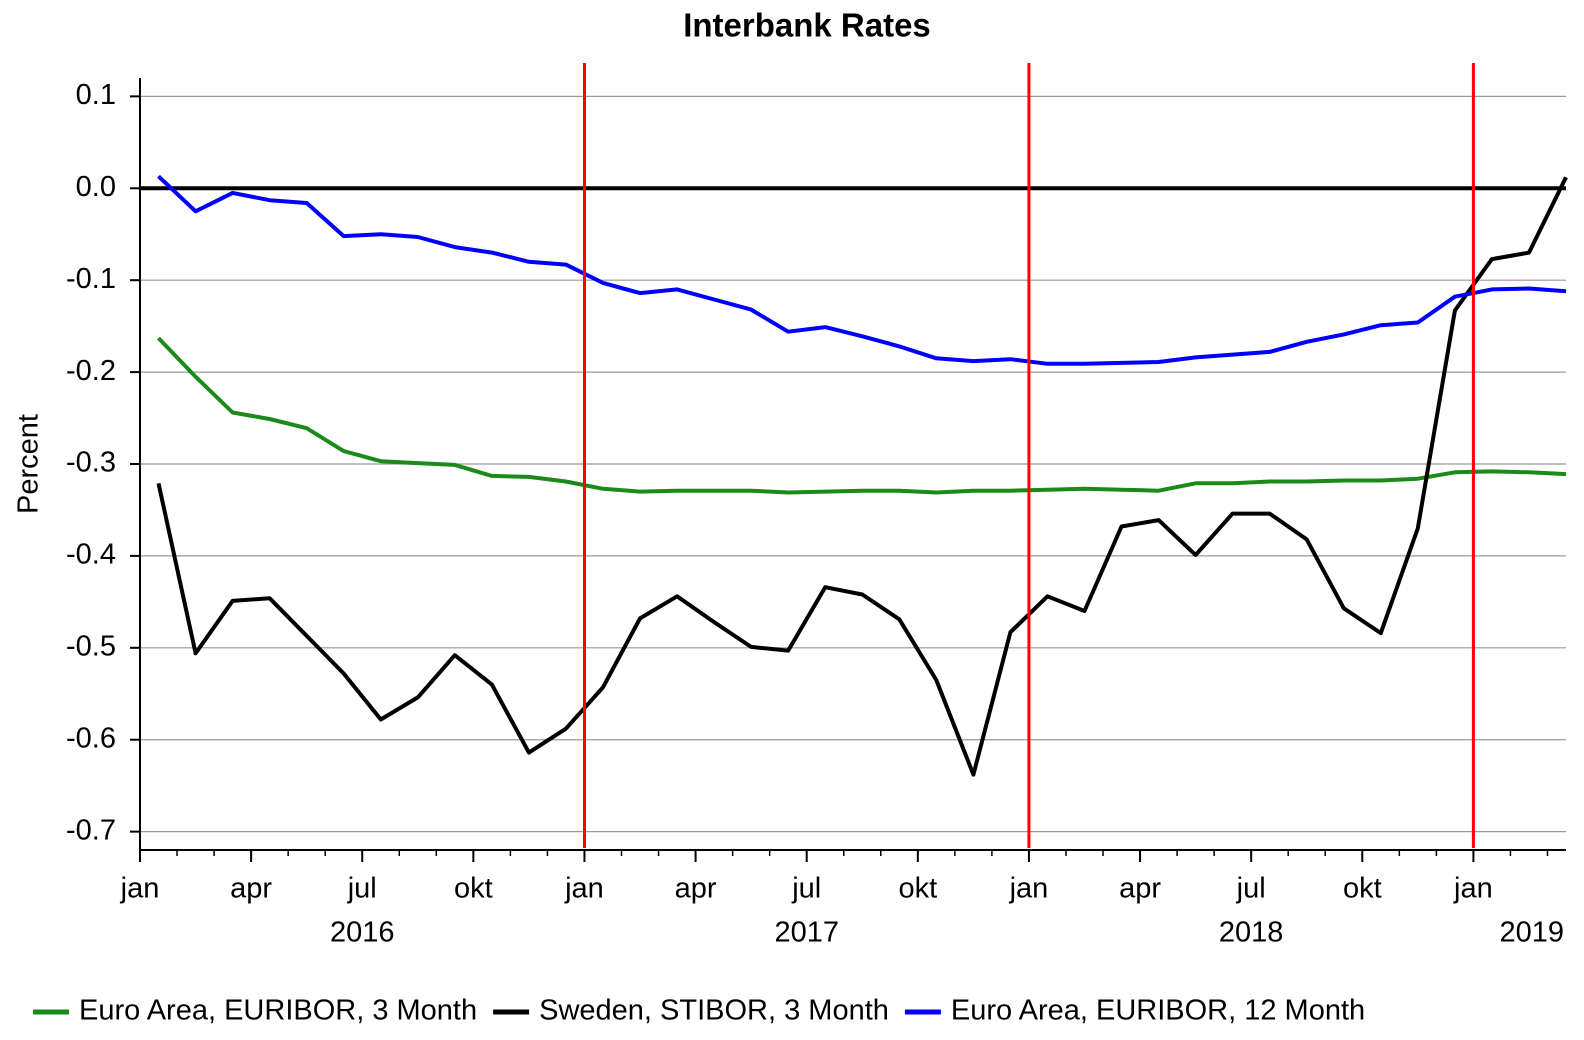  What do you see at coordinates (1531, 933) in the screenshot?
I see `x-year-label: 2019` at bounding box center [1531, 933].